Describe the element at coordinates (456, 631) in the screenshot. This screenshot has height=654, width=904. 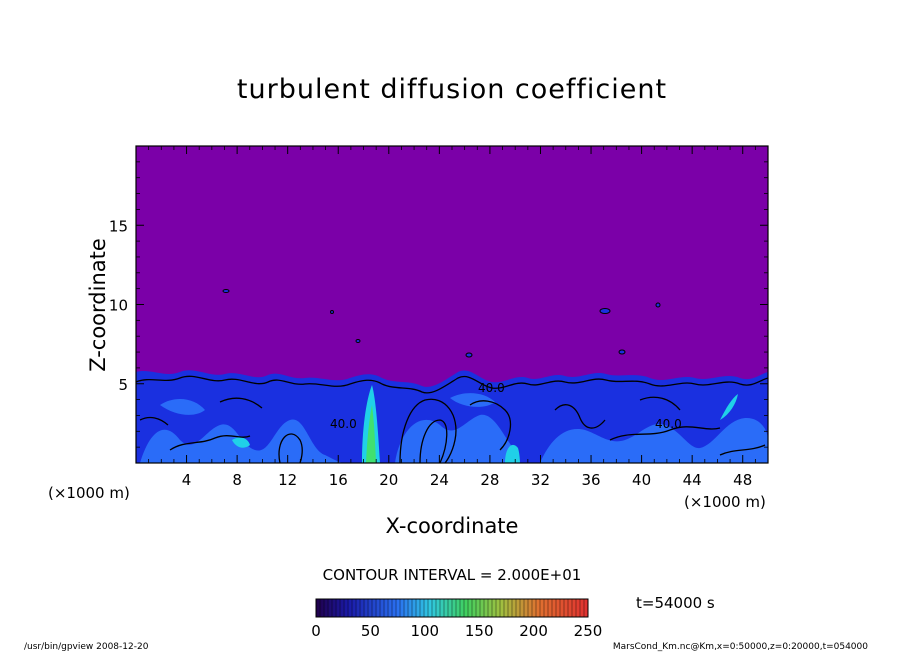
I see `colorbar-ticks: 0 50 100 150 200 250` at that location.